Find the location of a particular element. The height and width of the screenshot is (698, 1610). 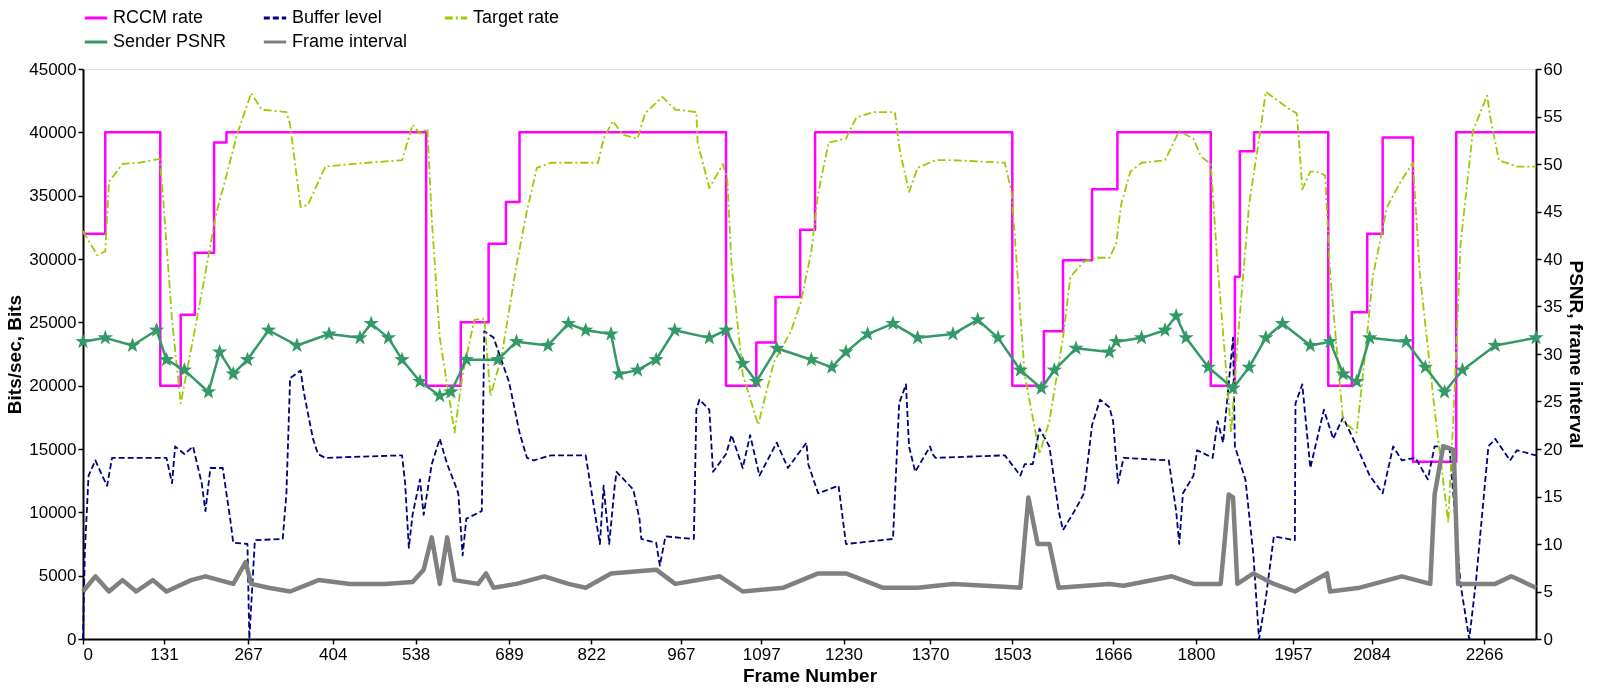

y2-tick-label: 35 is located at coordinates (1553, 306).